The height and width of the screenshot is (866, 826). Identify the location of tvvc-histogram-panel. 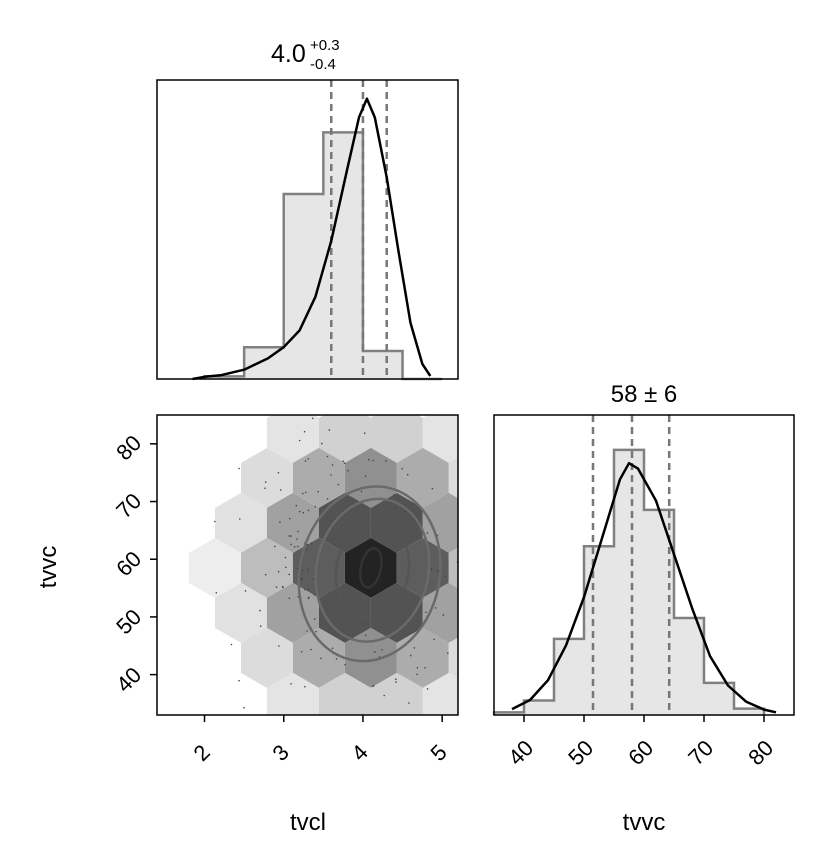
(643, 568).